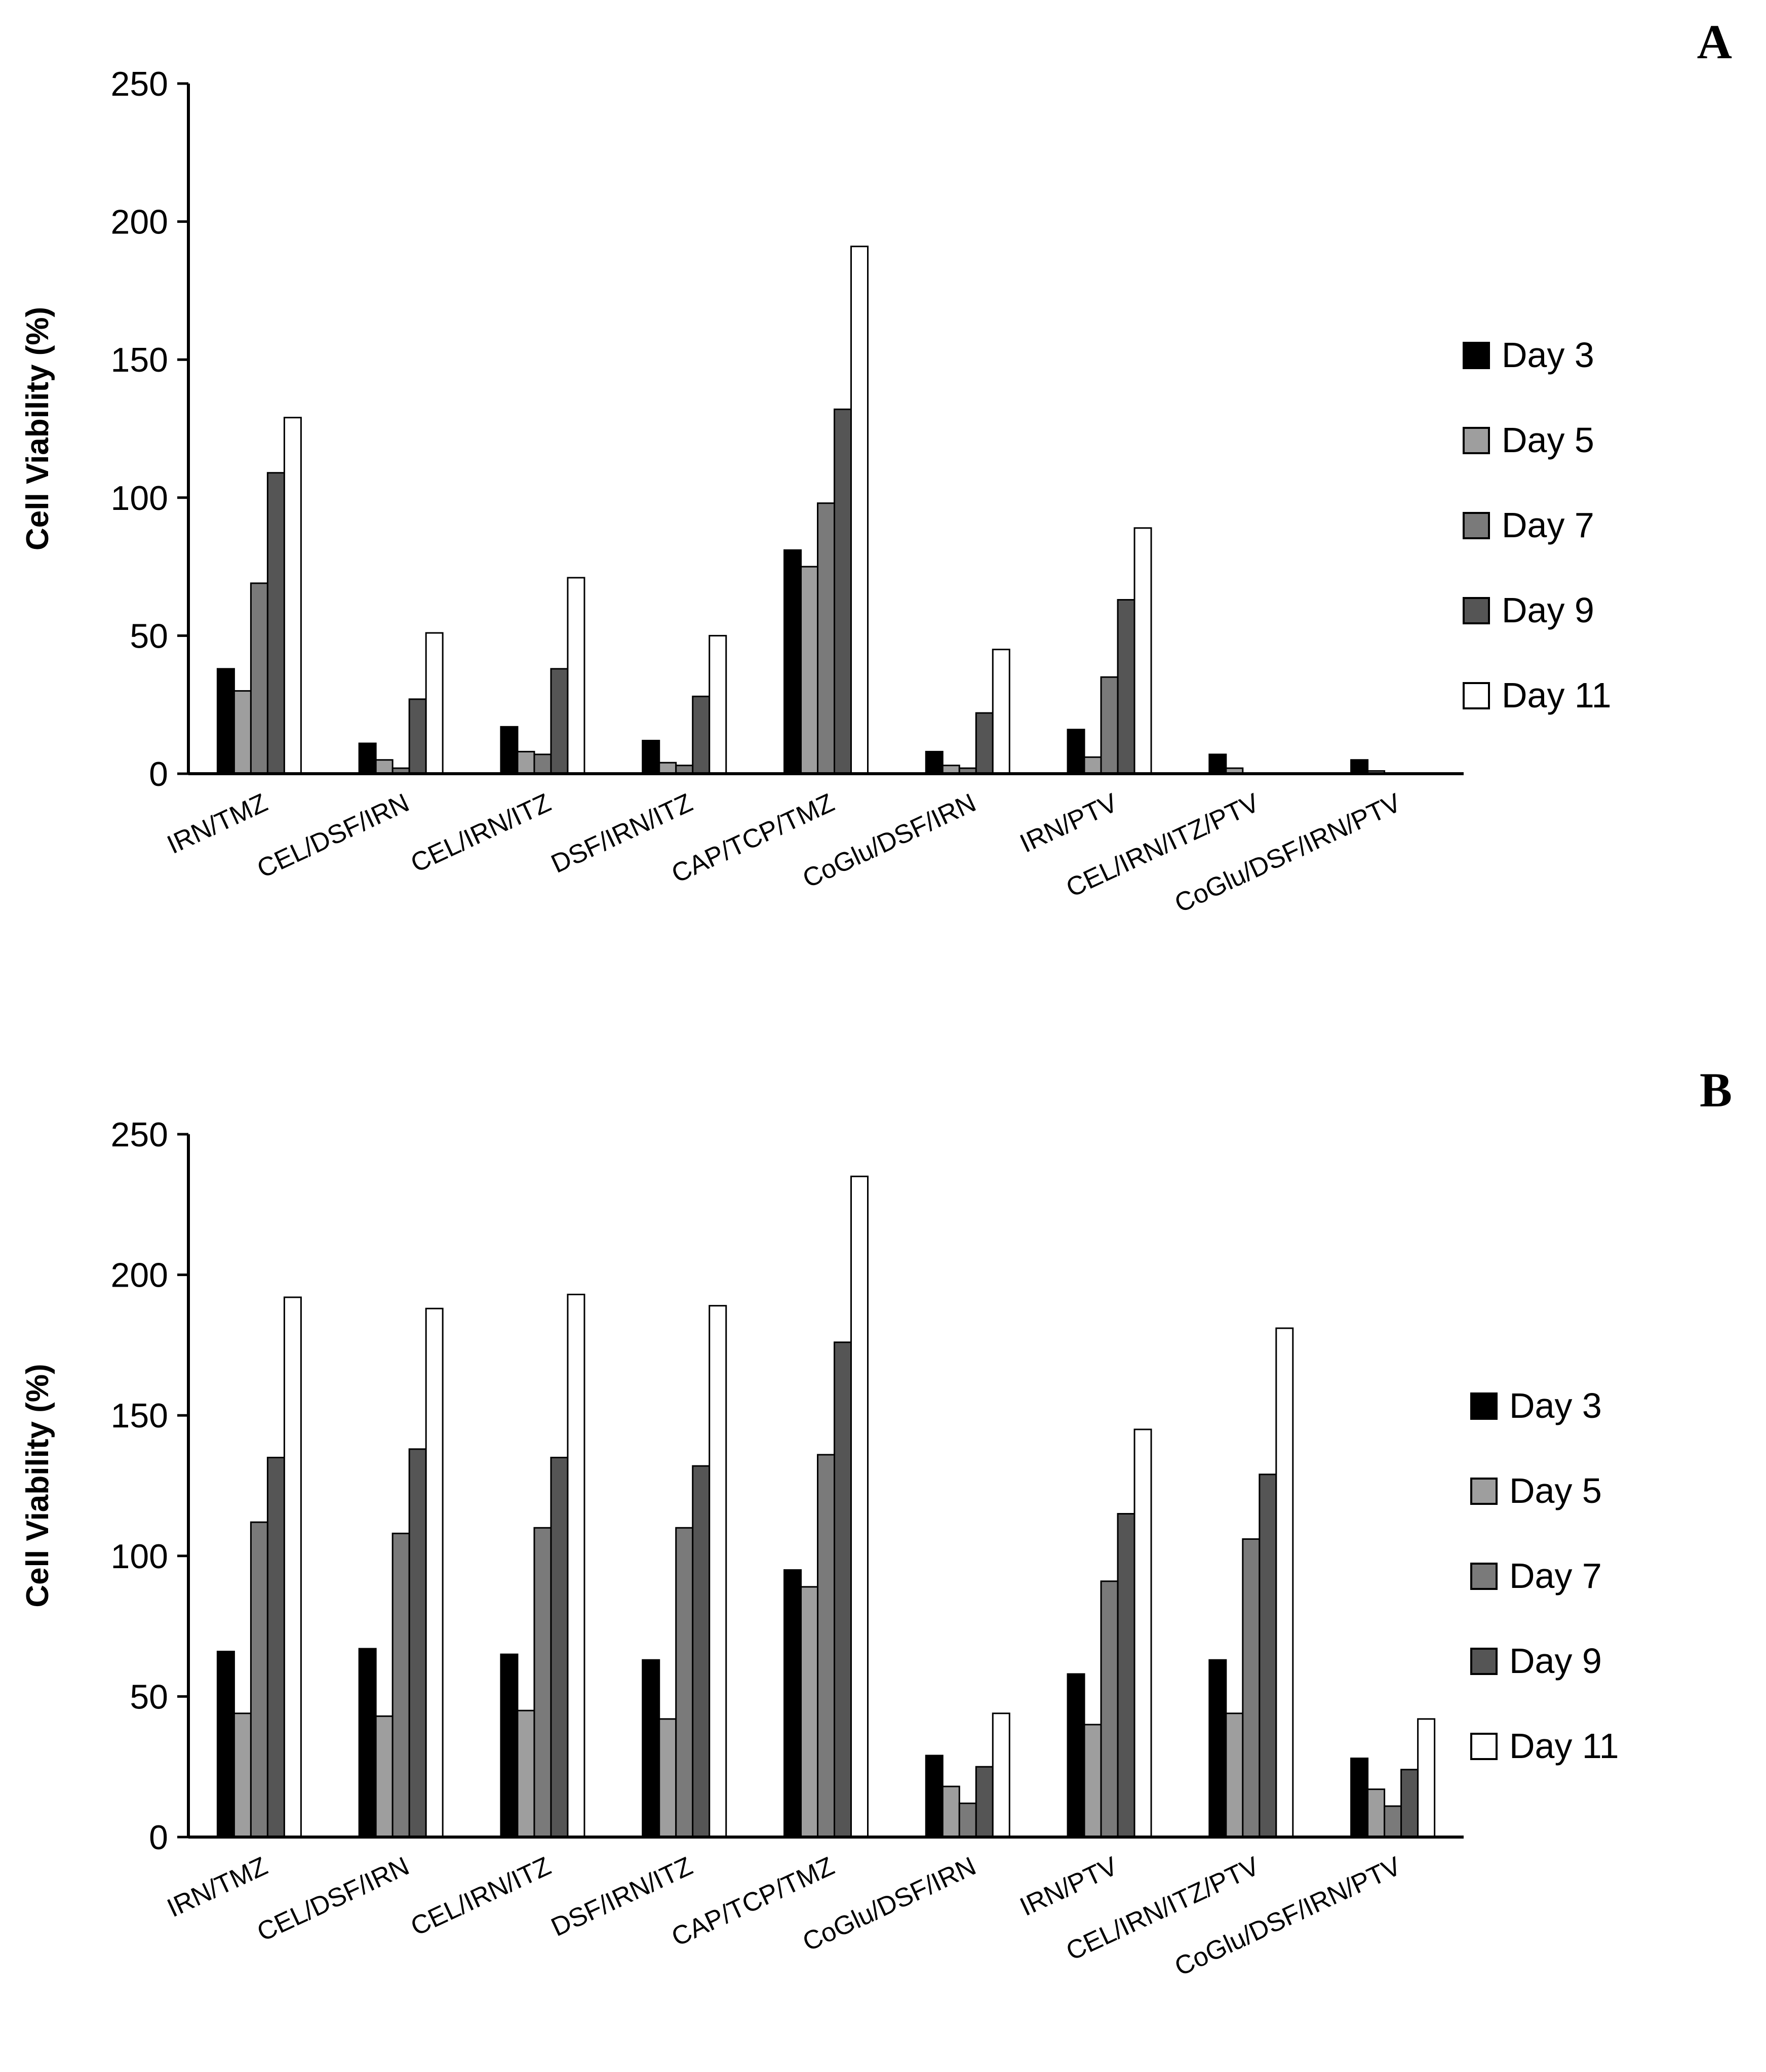 This screenshot has width=1766, height=2072. What do you see at coordinates (139, 1134) in the screenshot?
I see `panel-b-y-tick-label: 250` at bounding box center [139, 1134].